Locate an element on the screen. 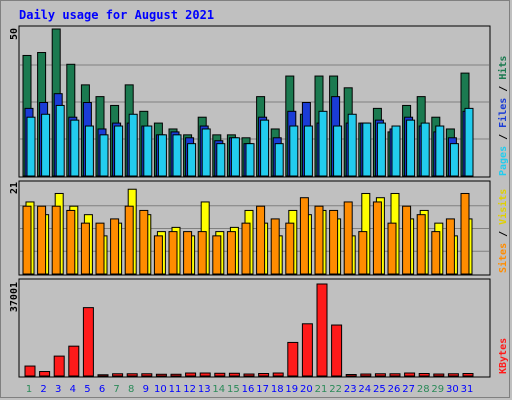 Image resolution: width=512 pixels, height=400 pixels. y-max-label-top: 50 is located at coordinates (14, 34).